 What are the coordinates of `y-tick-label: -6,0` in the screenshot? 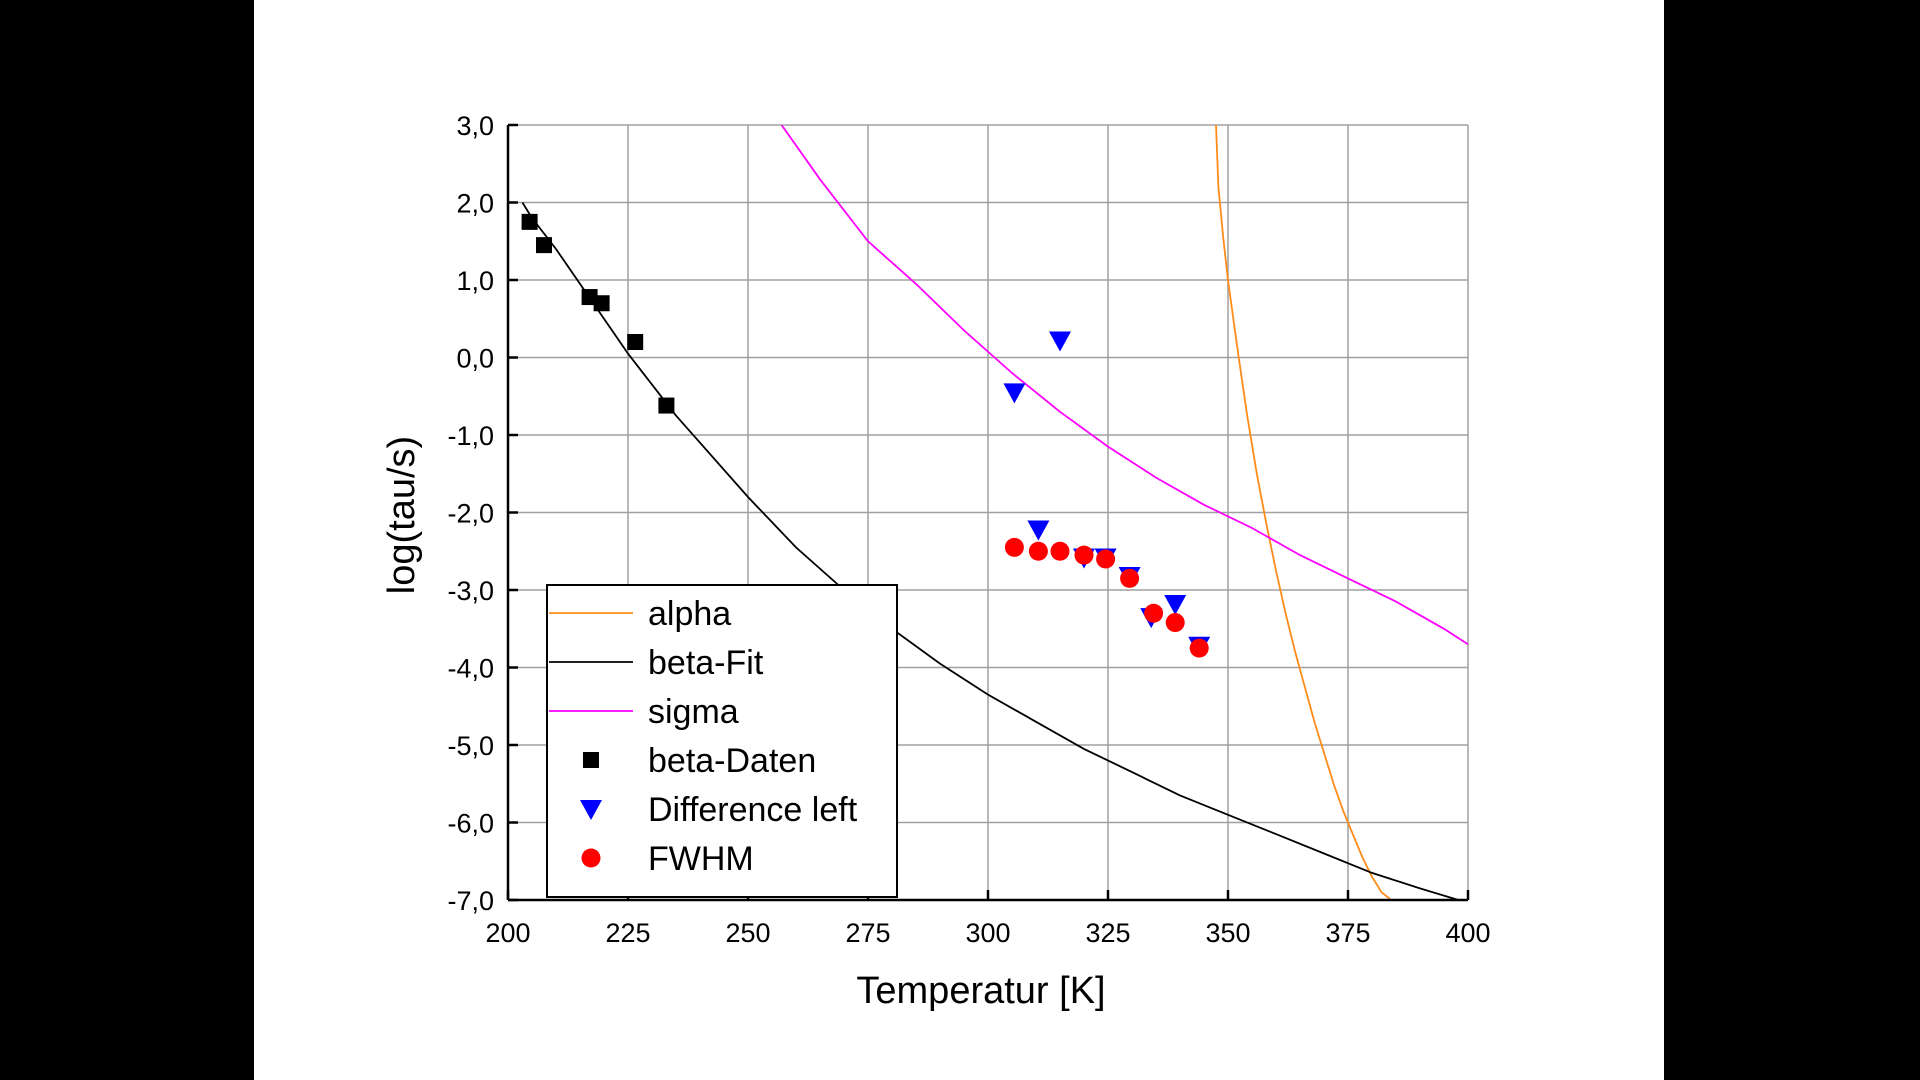 It's located at (470, 824).